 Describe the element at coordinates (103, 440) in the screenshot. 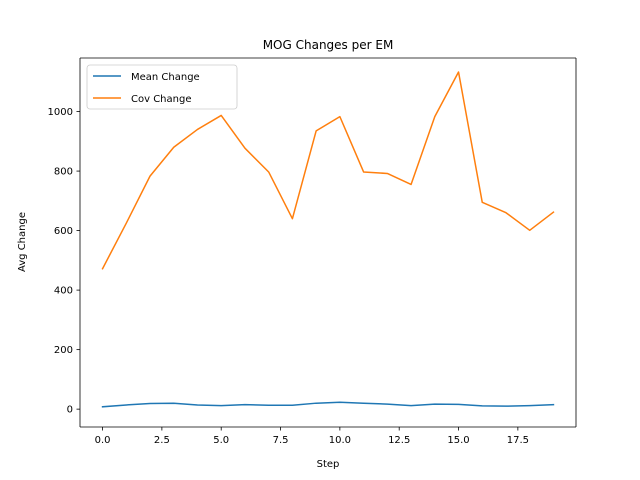

I see `x-tick-label: 0.0` at that location.